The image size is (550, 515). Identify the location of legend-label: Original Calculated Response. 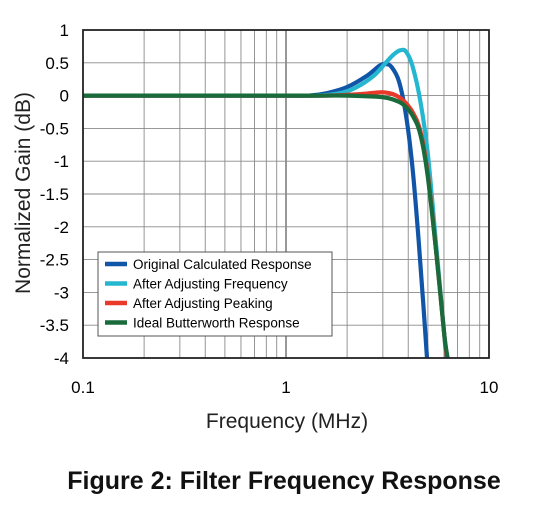
(222, 264).